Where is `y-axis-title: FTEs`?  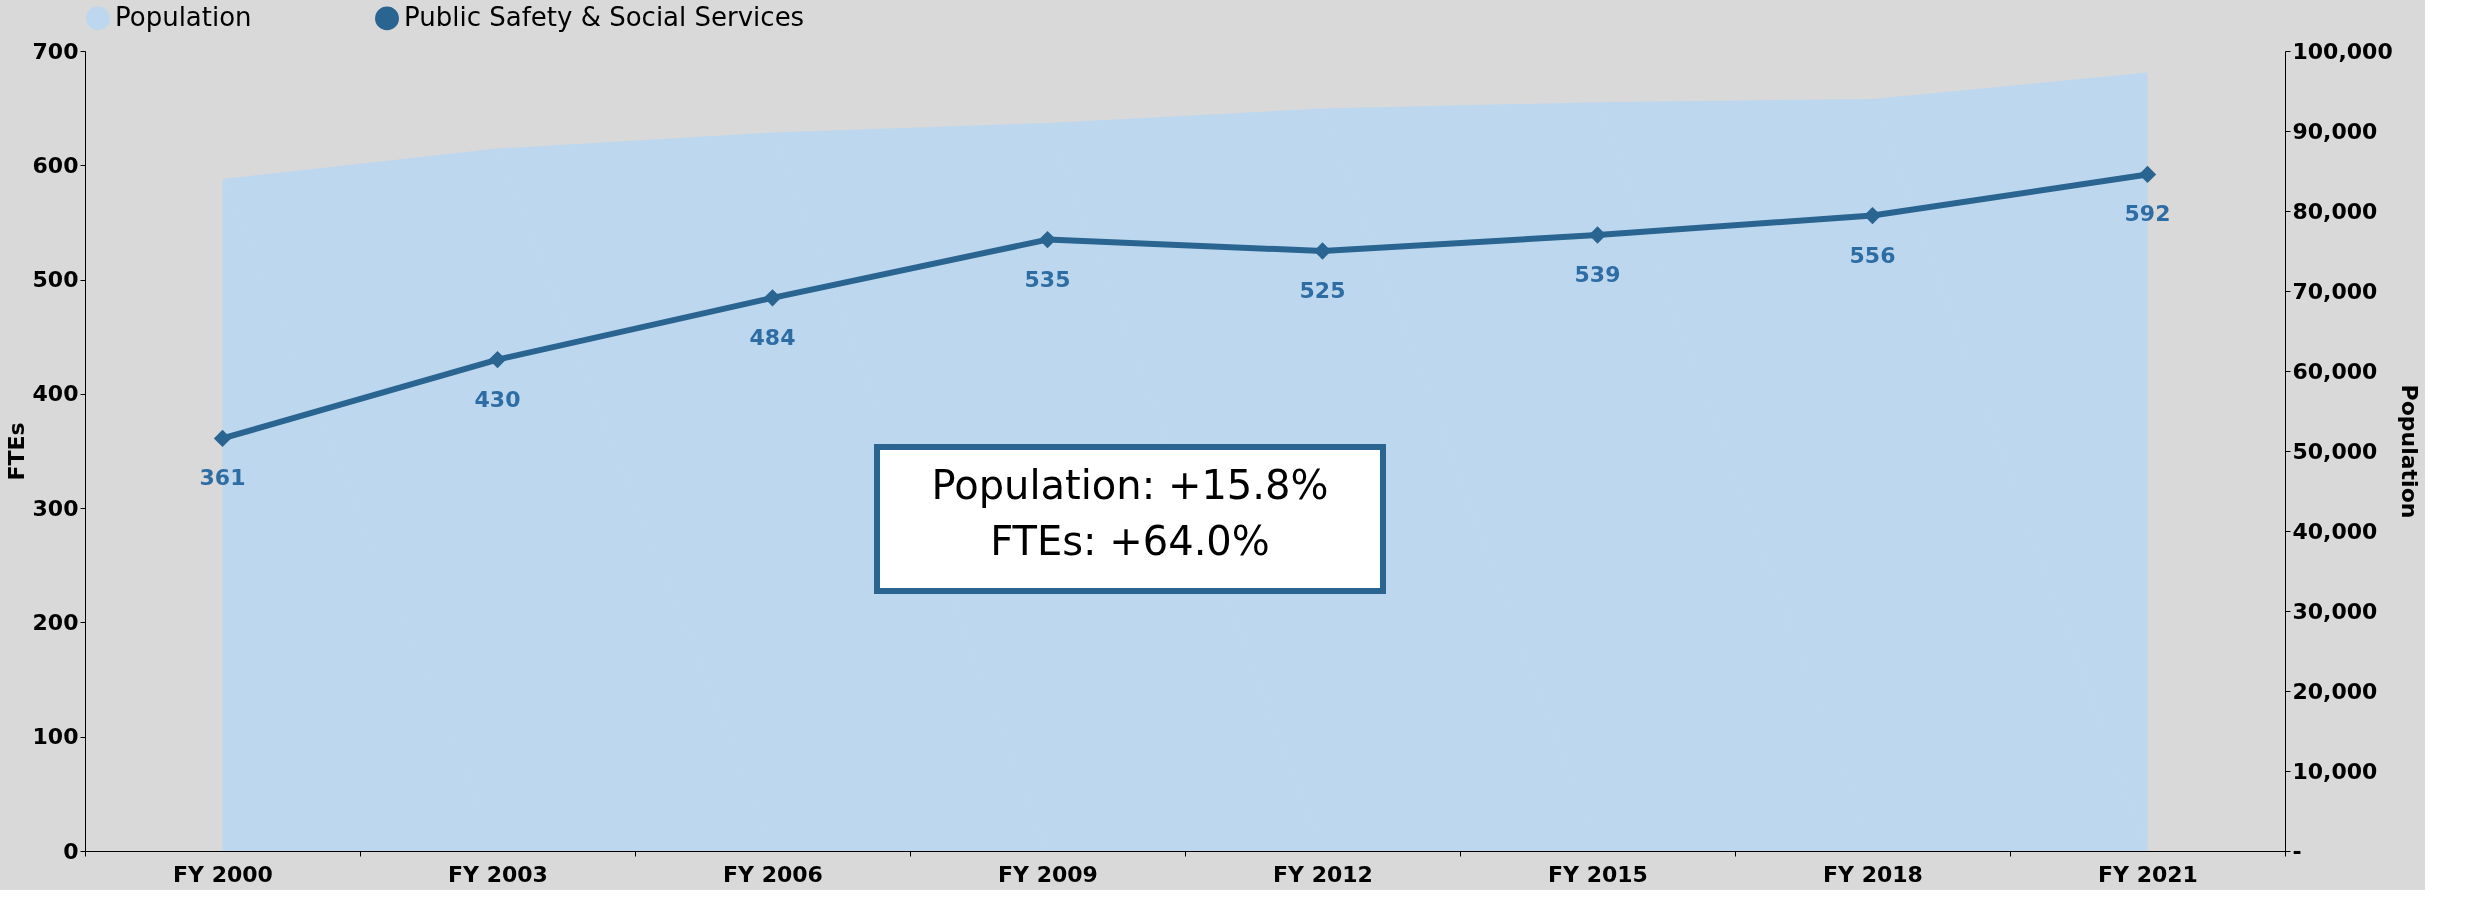 y-axis-title: FTEs is located at coordinates (16, 451).